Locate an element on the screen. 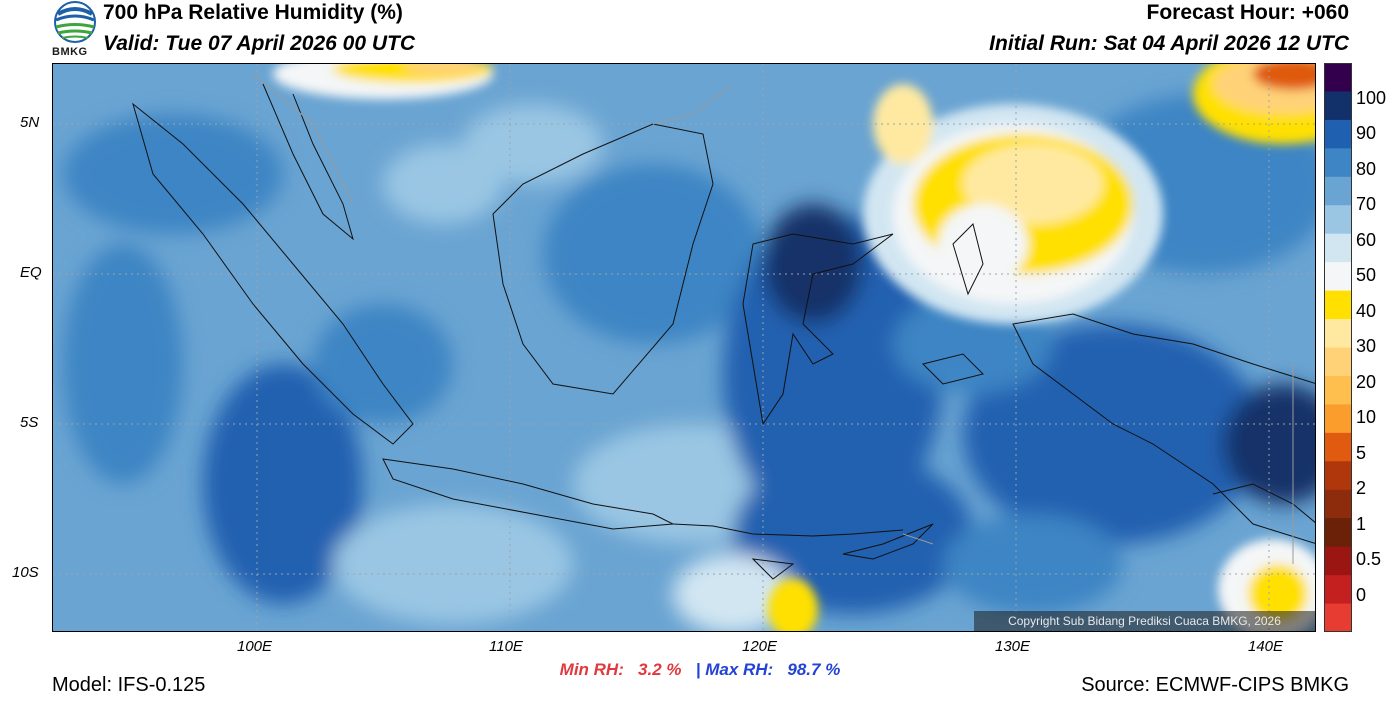 This screenshot has height=709, width=1400. colorbar-label-0-5: 0.5 is located at coordinates (1369, 559).